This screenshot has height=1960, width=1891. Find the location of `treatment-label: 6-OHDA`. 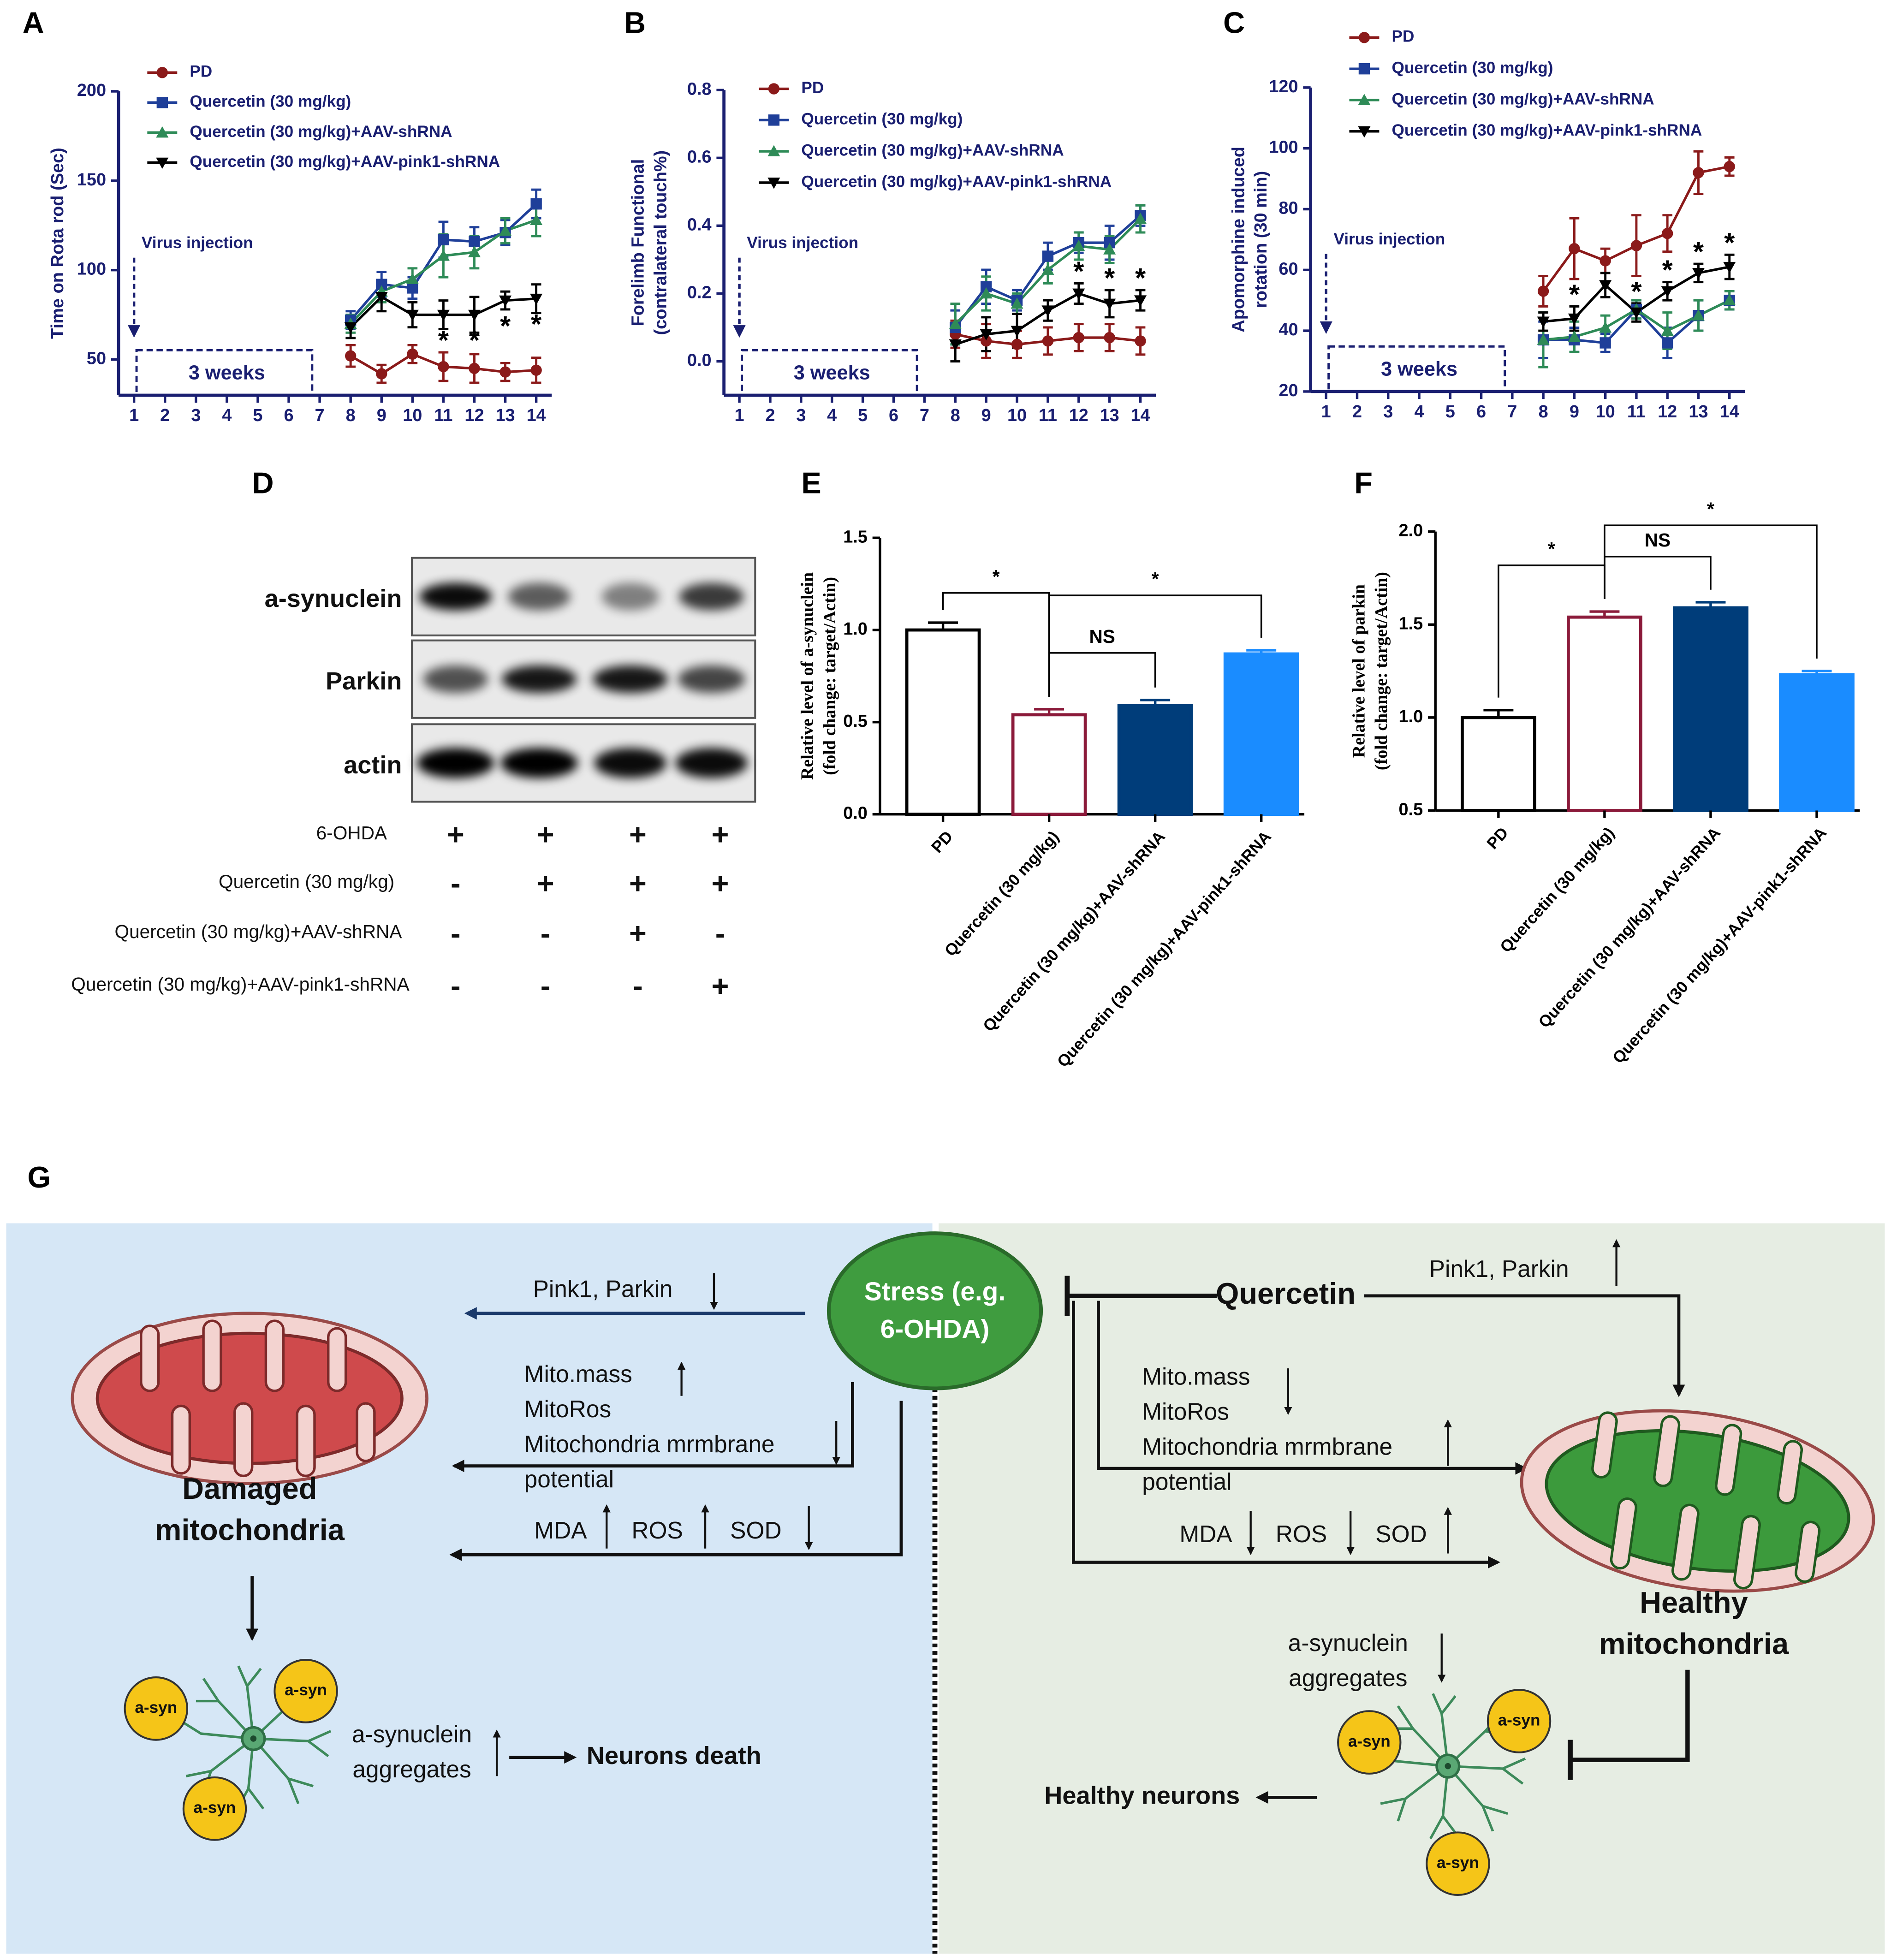

treatment-label: 6-OHDA is located at coordinates (351, 832).